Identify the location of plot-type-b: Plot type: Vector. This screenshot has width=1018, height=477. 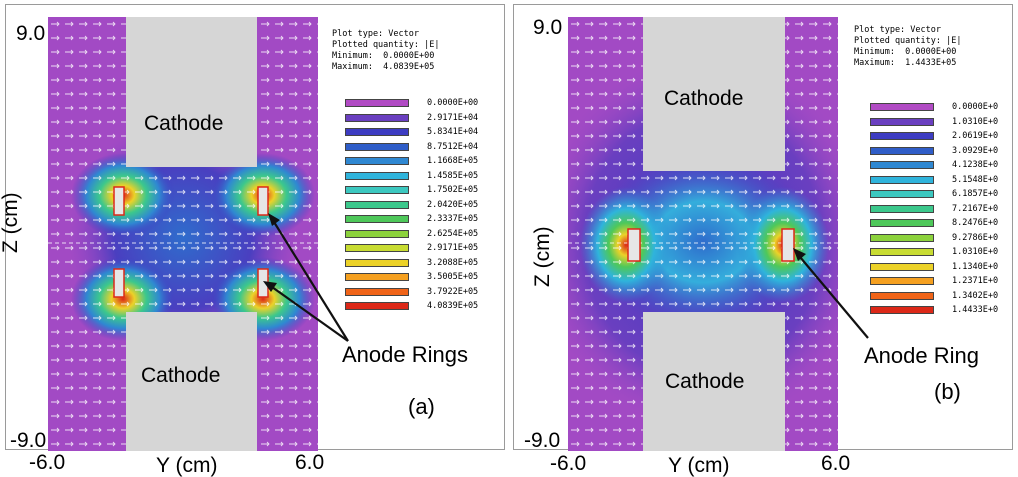
(897, 30).